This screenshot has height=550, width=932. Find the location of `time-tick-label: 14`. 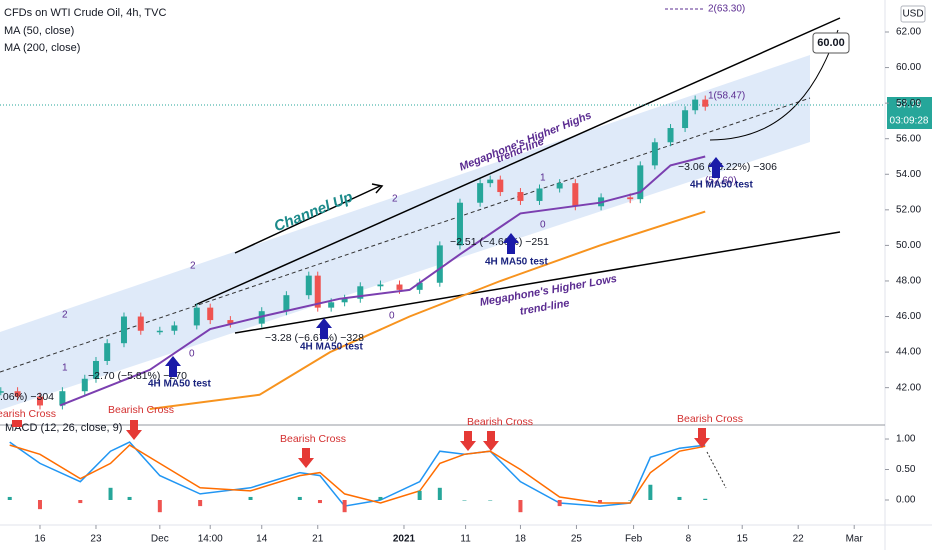

time-tick-label: 14 is located at coordinates (262, 539).